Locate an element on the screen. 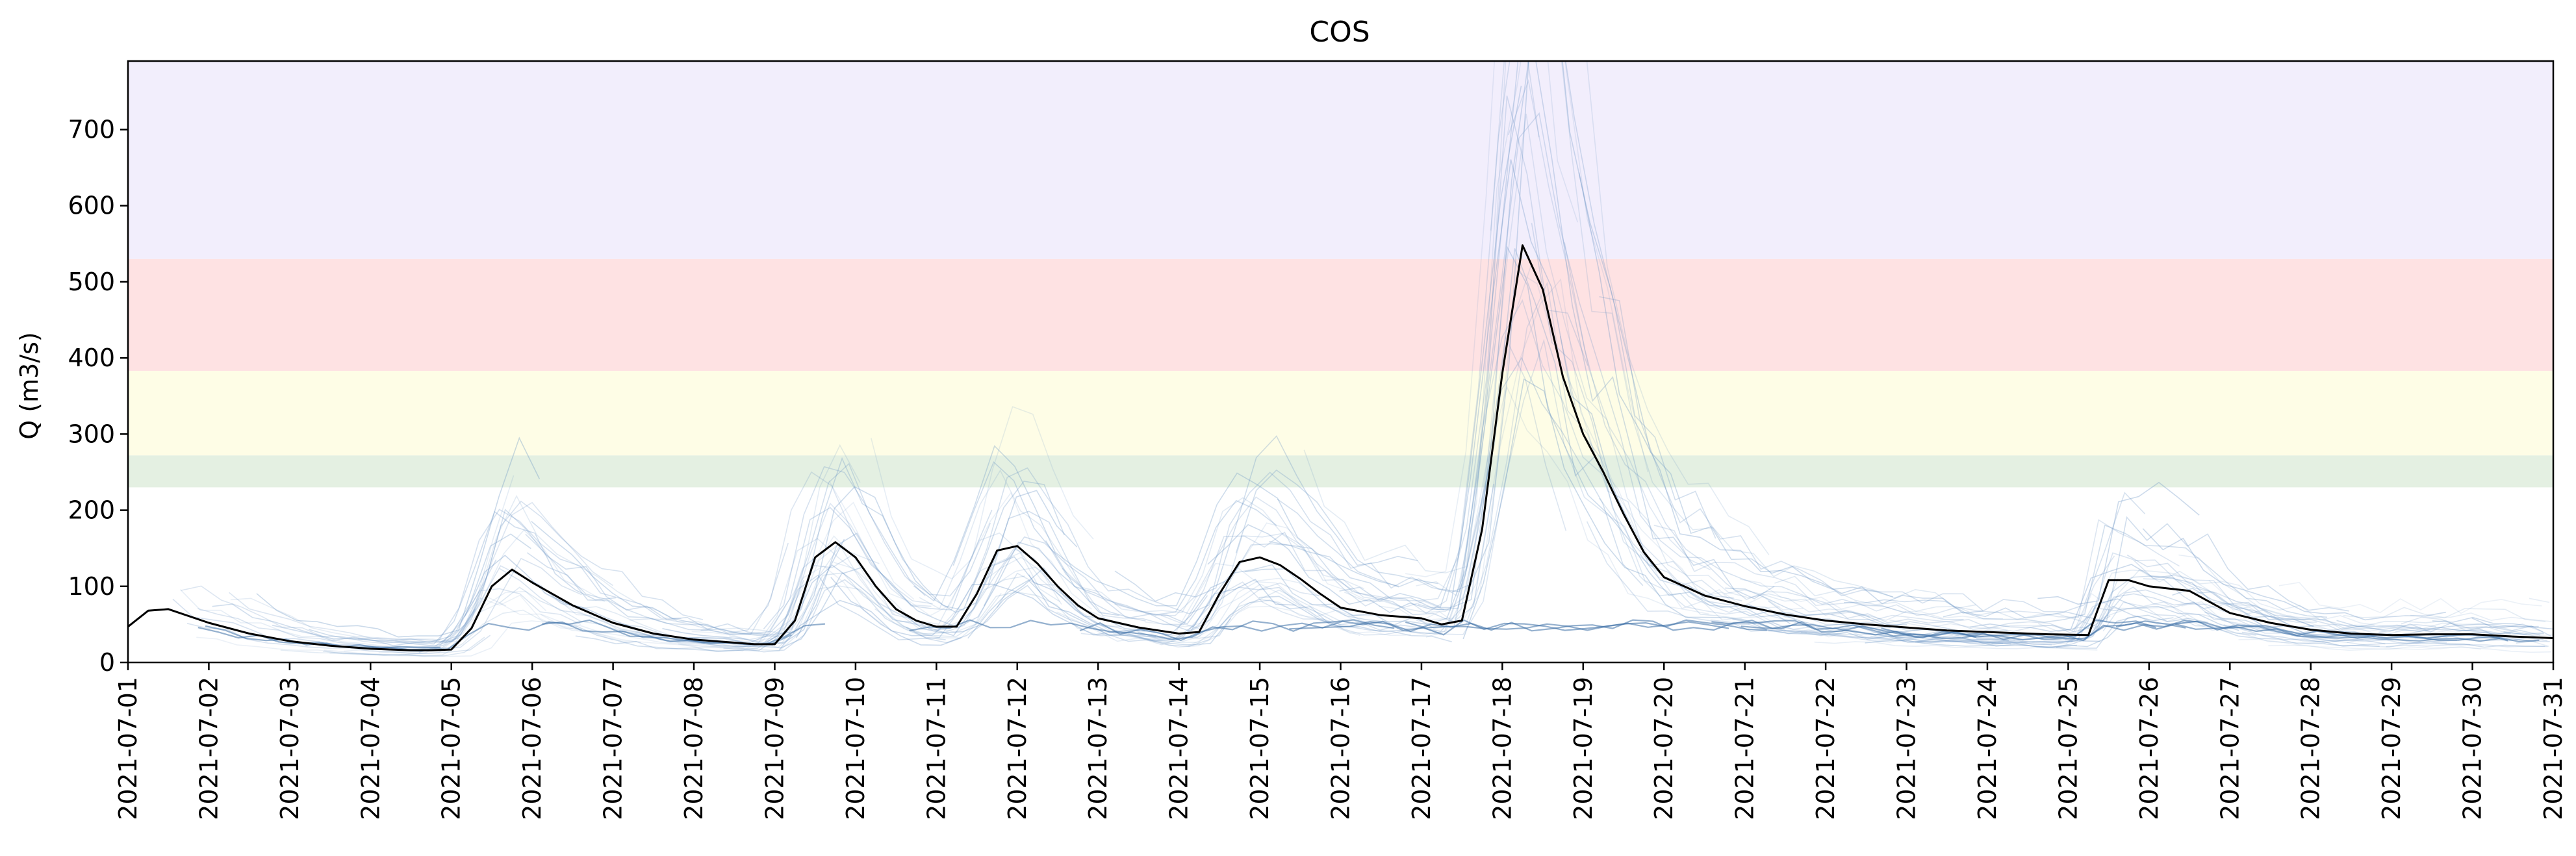  x-tick-label: 2021-07-23 is located at coordinates (1907, 748).